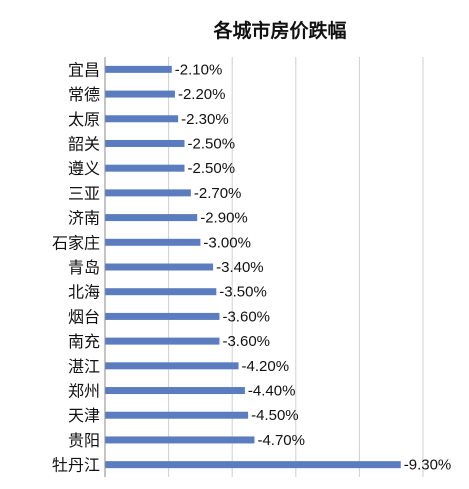 This screenshot has height=489, width=469. I want to click on category-label: 南充, so click(84, 341).